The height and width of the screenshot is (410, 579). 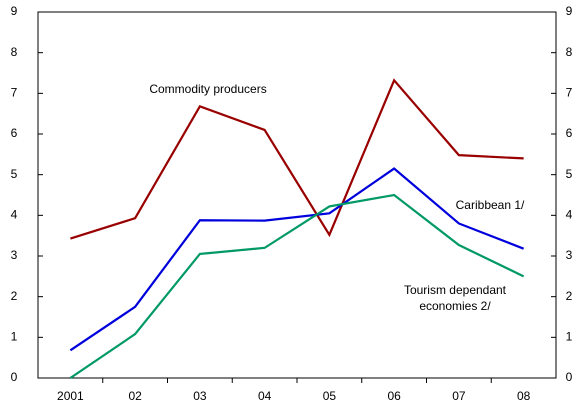 I want to click on series-label-box: Tourism dependant economies 2/, so click(x=455, y=298).